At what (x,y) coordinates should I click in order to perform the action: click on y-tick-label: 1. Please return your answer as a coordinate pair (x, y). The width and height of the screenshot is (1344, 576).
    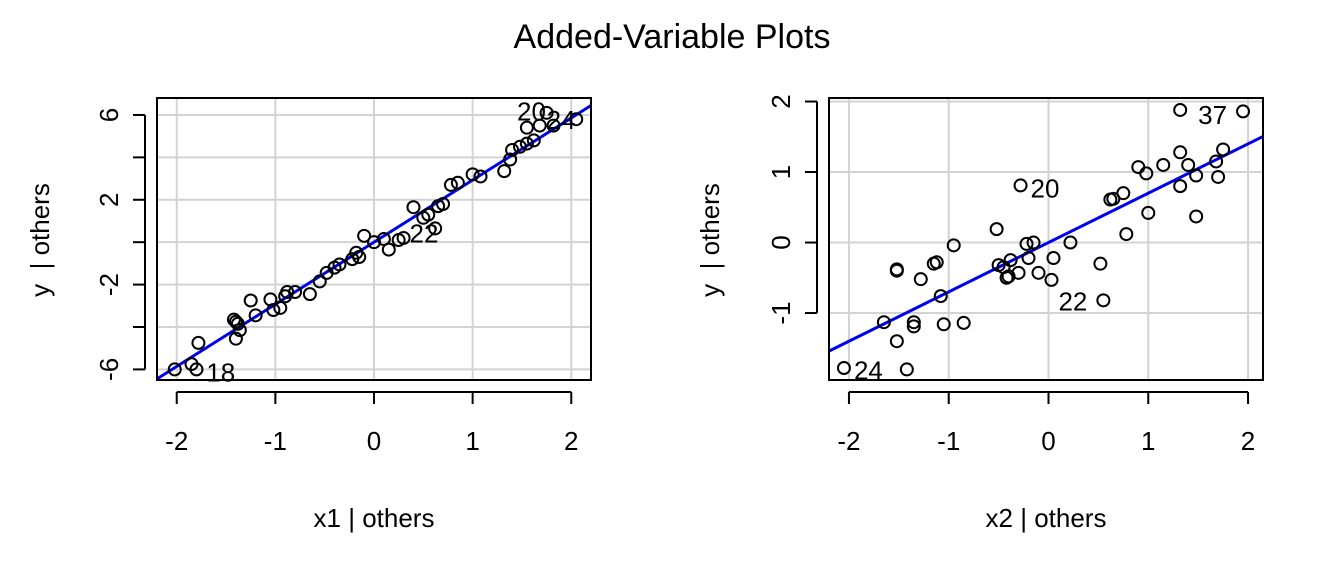
    Looking at the image, I should click on (781, 172).